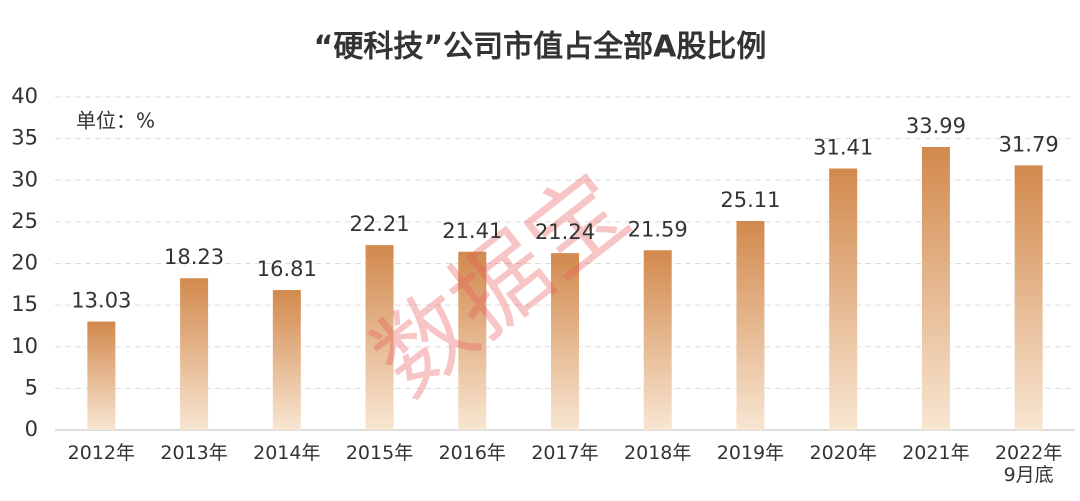 This screenshot has width=1080, height=501. I want to click on value-label: 22.21, so click(379, 224).